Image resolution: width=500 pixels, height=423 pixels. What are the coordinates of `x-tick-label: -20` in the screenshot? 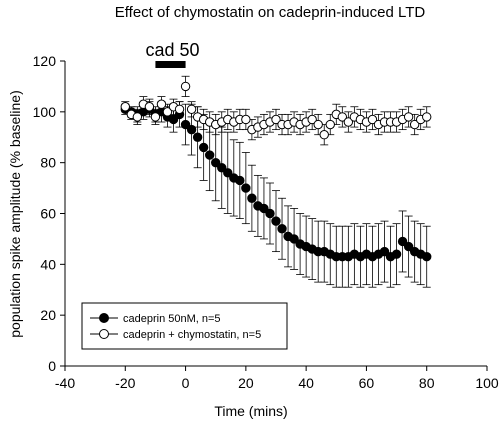 It's located at (125, 383).